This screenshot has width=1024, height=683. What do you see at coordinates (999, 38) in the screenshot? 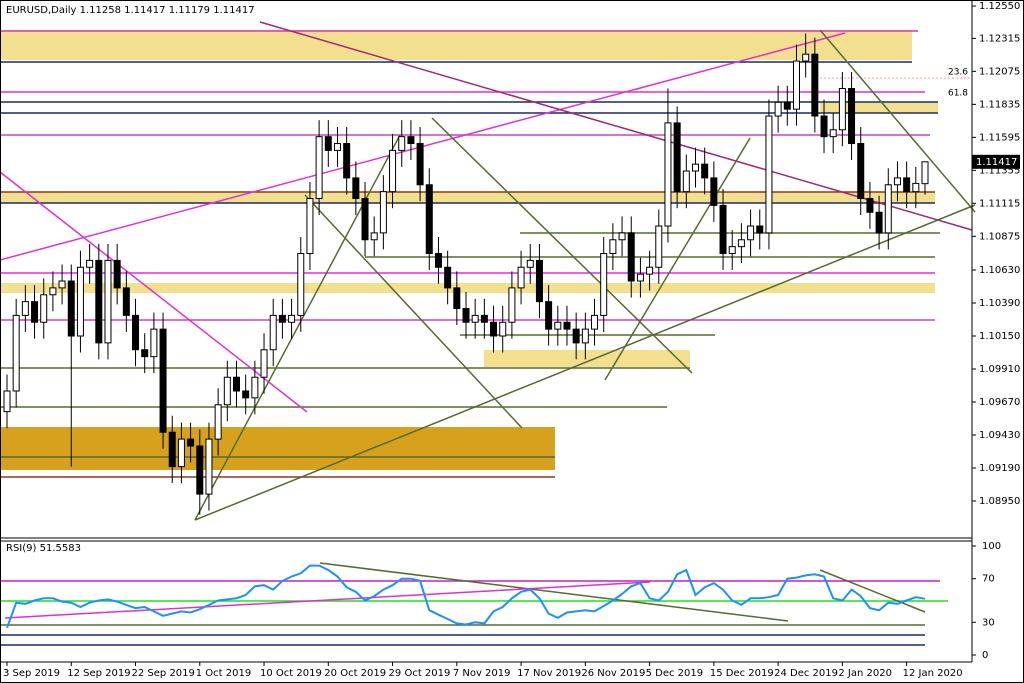
I see `y-tick-label: 1.12315` at bounding box center [999, 38].